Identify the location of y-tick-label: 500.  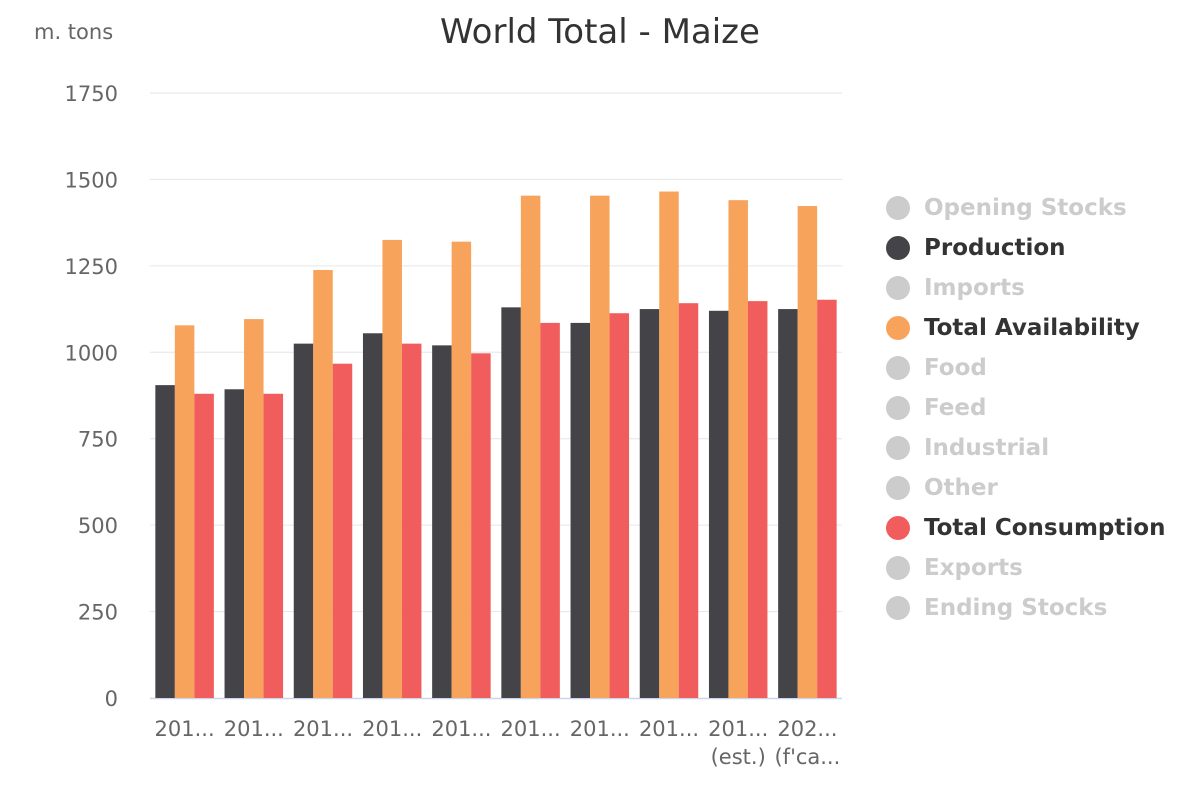
(98, 526).